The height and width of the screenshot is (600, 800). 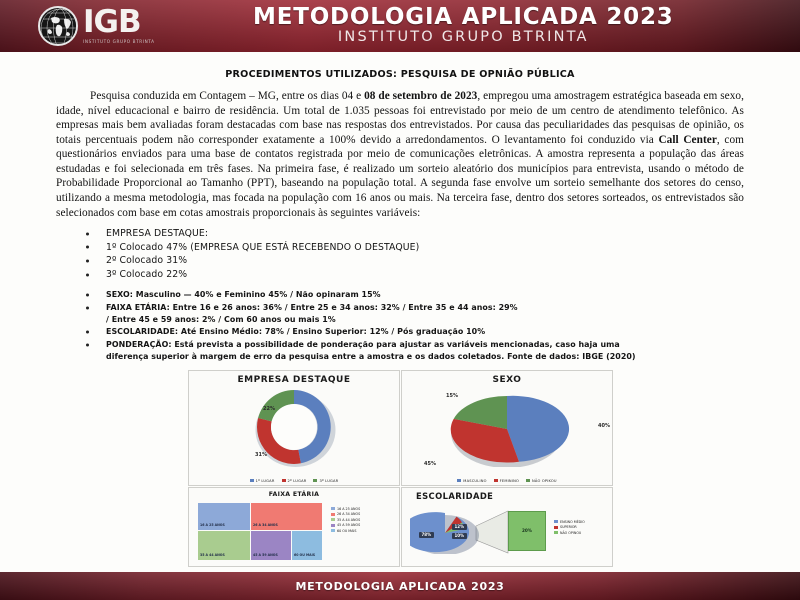 I want to click on legend-item: 2º LUGAR, so click(x=294, y=480).